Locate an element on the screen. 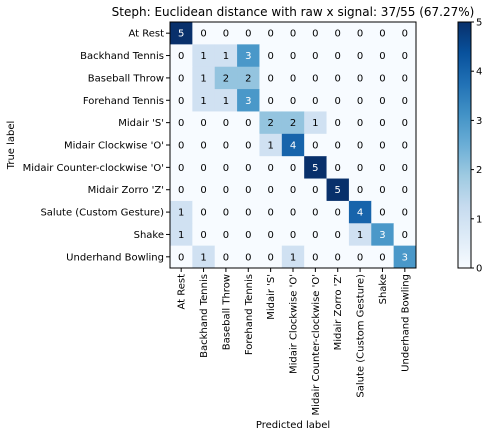  y-axis-label: True label is located at coordinates (11, 146).